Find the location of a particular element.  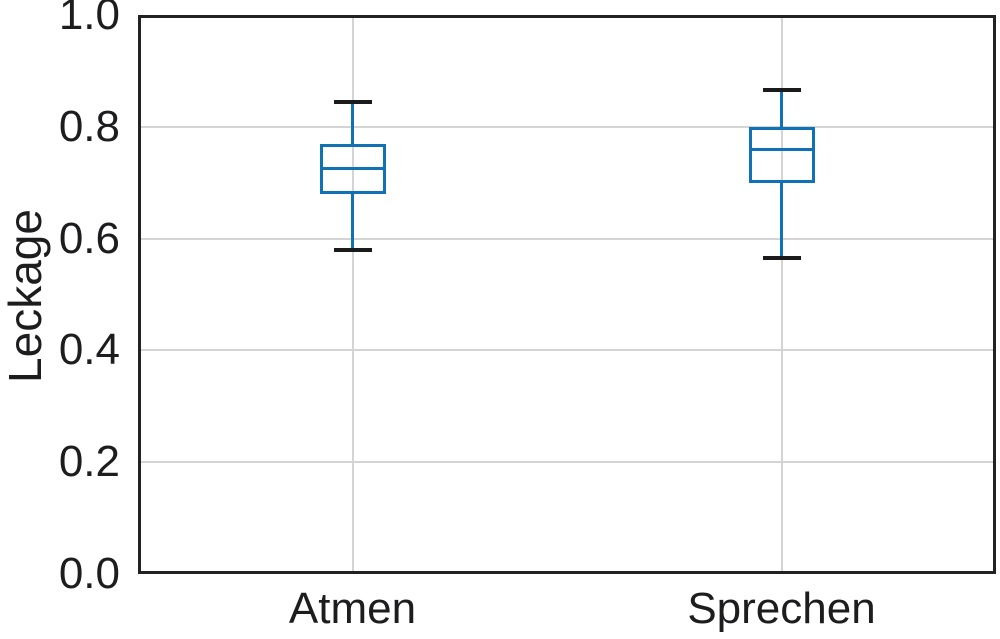

x-tick-label: Sprechen is located at coordinates (781, 608).